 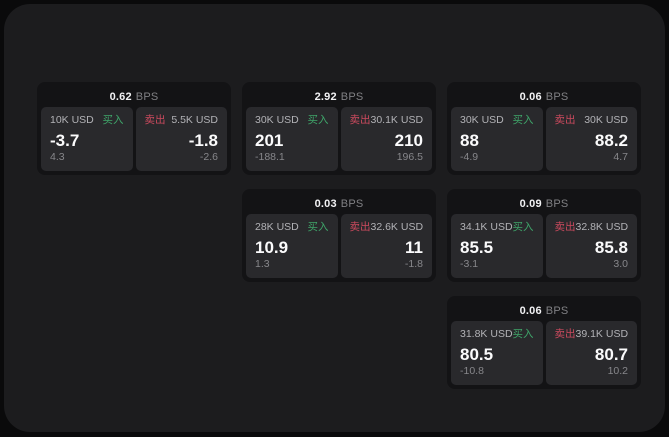 What do you see at coordinates (413, 264) in the screenshot?
I see `sell-secondary-value: -1.8` at bounding box center [413, 264].